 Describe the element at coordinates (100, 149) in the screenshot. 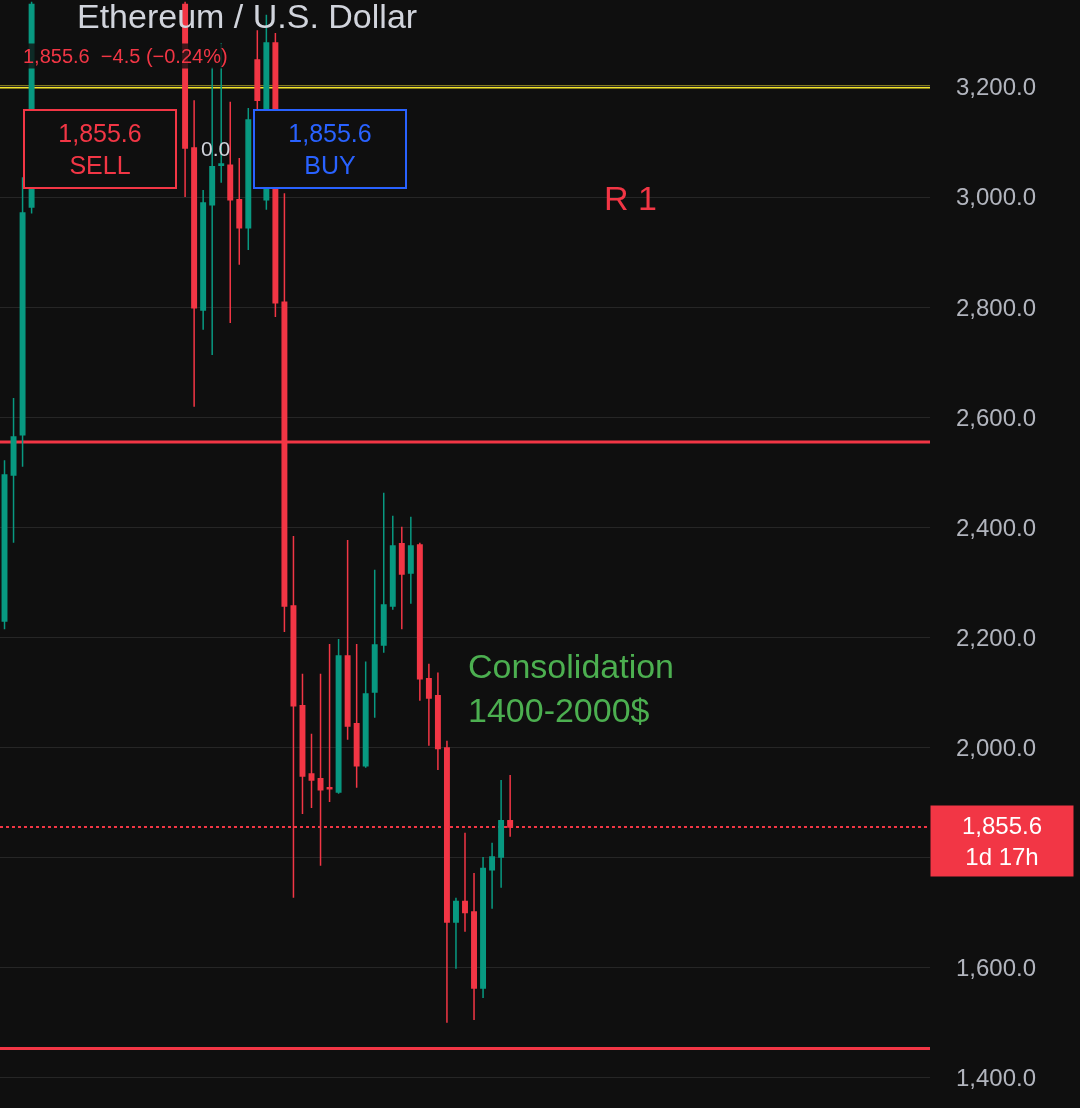

I see `annotation: 1,855.6 SELL` at that location.